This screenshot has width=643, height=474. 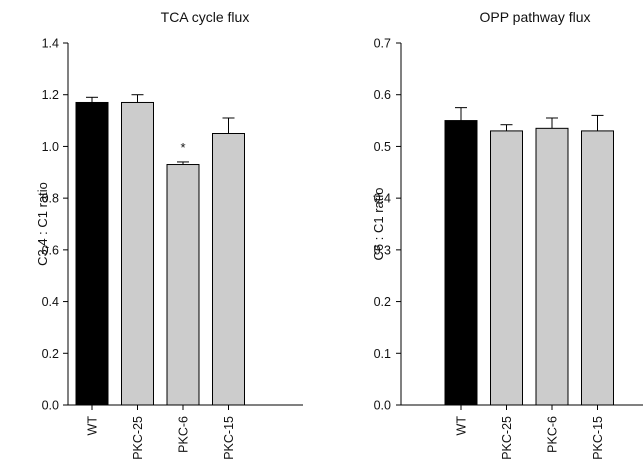 I want to click on y-tick-label: 0.8, so click(x=50, y=199).